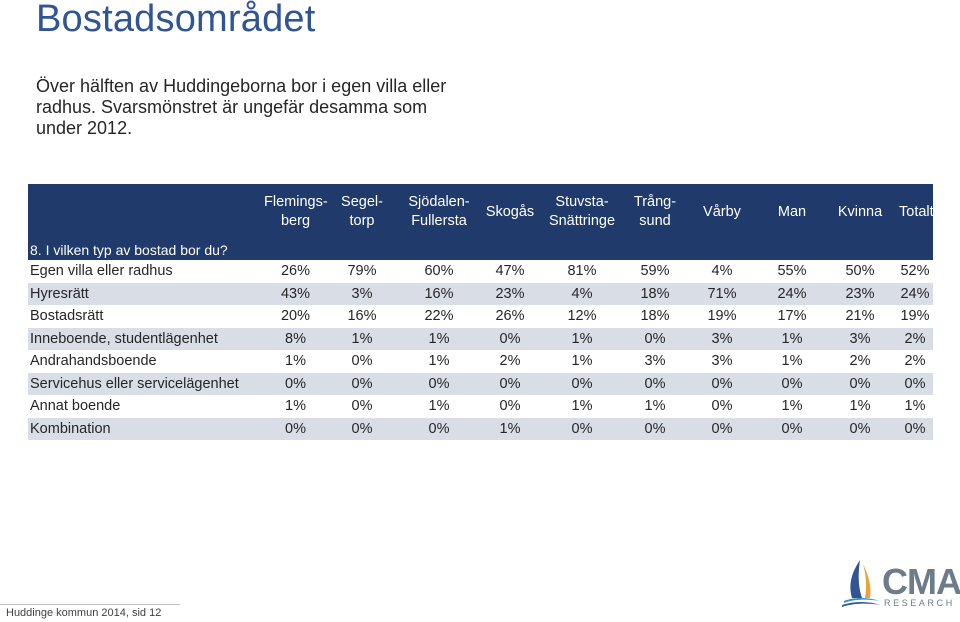 This screenshot has height=622, width=960. I want to click on column-header: Kvinna, so click(860, 212).